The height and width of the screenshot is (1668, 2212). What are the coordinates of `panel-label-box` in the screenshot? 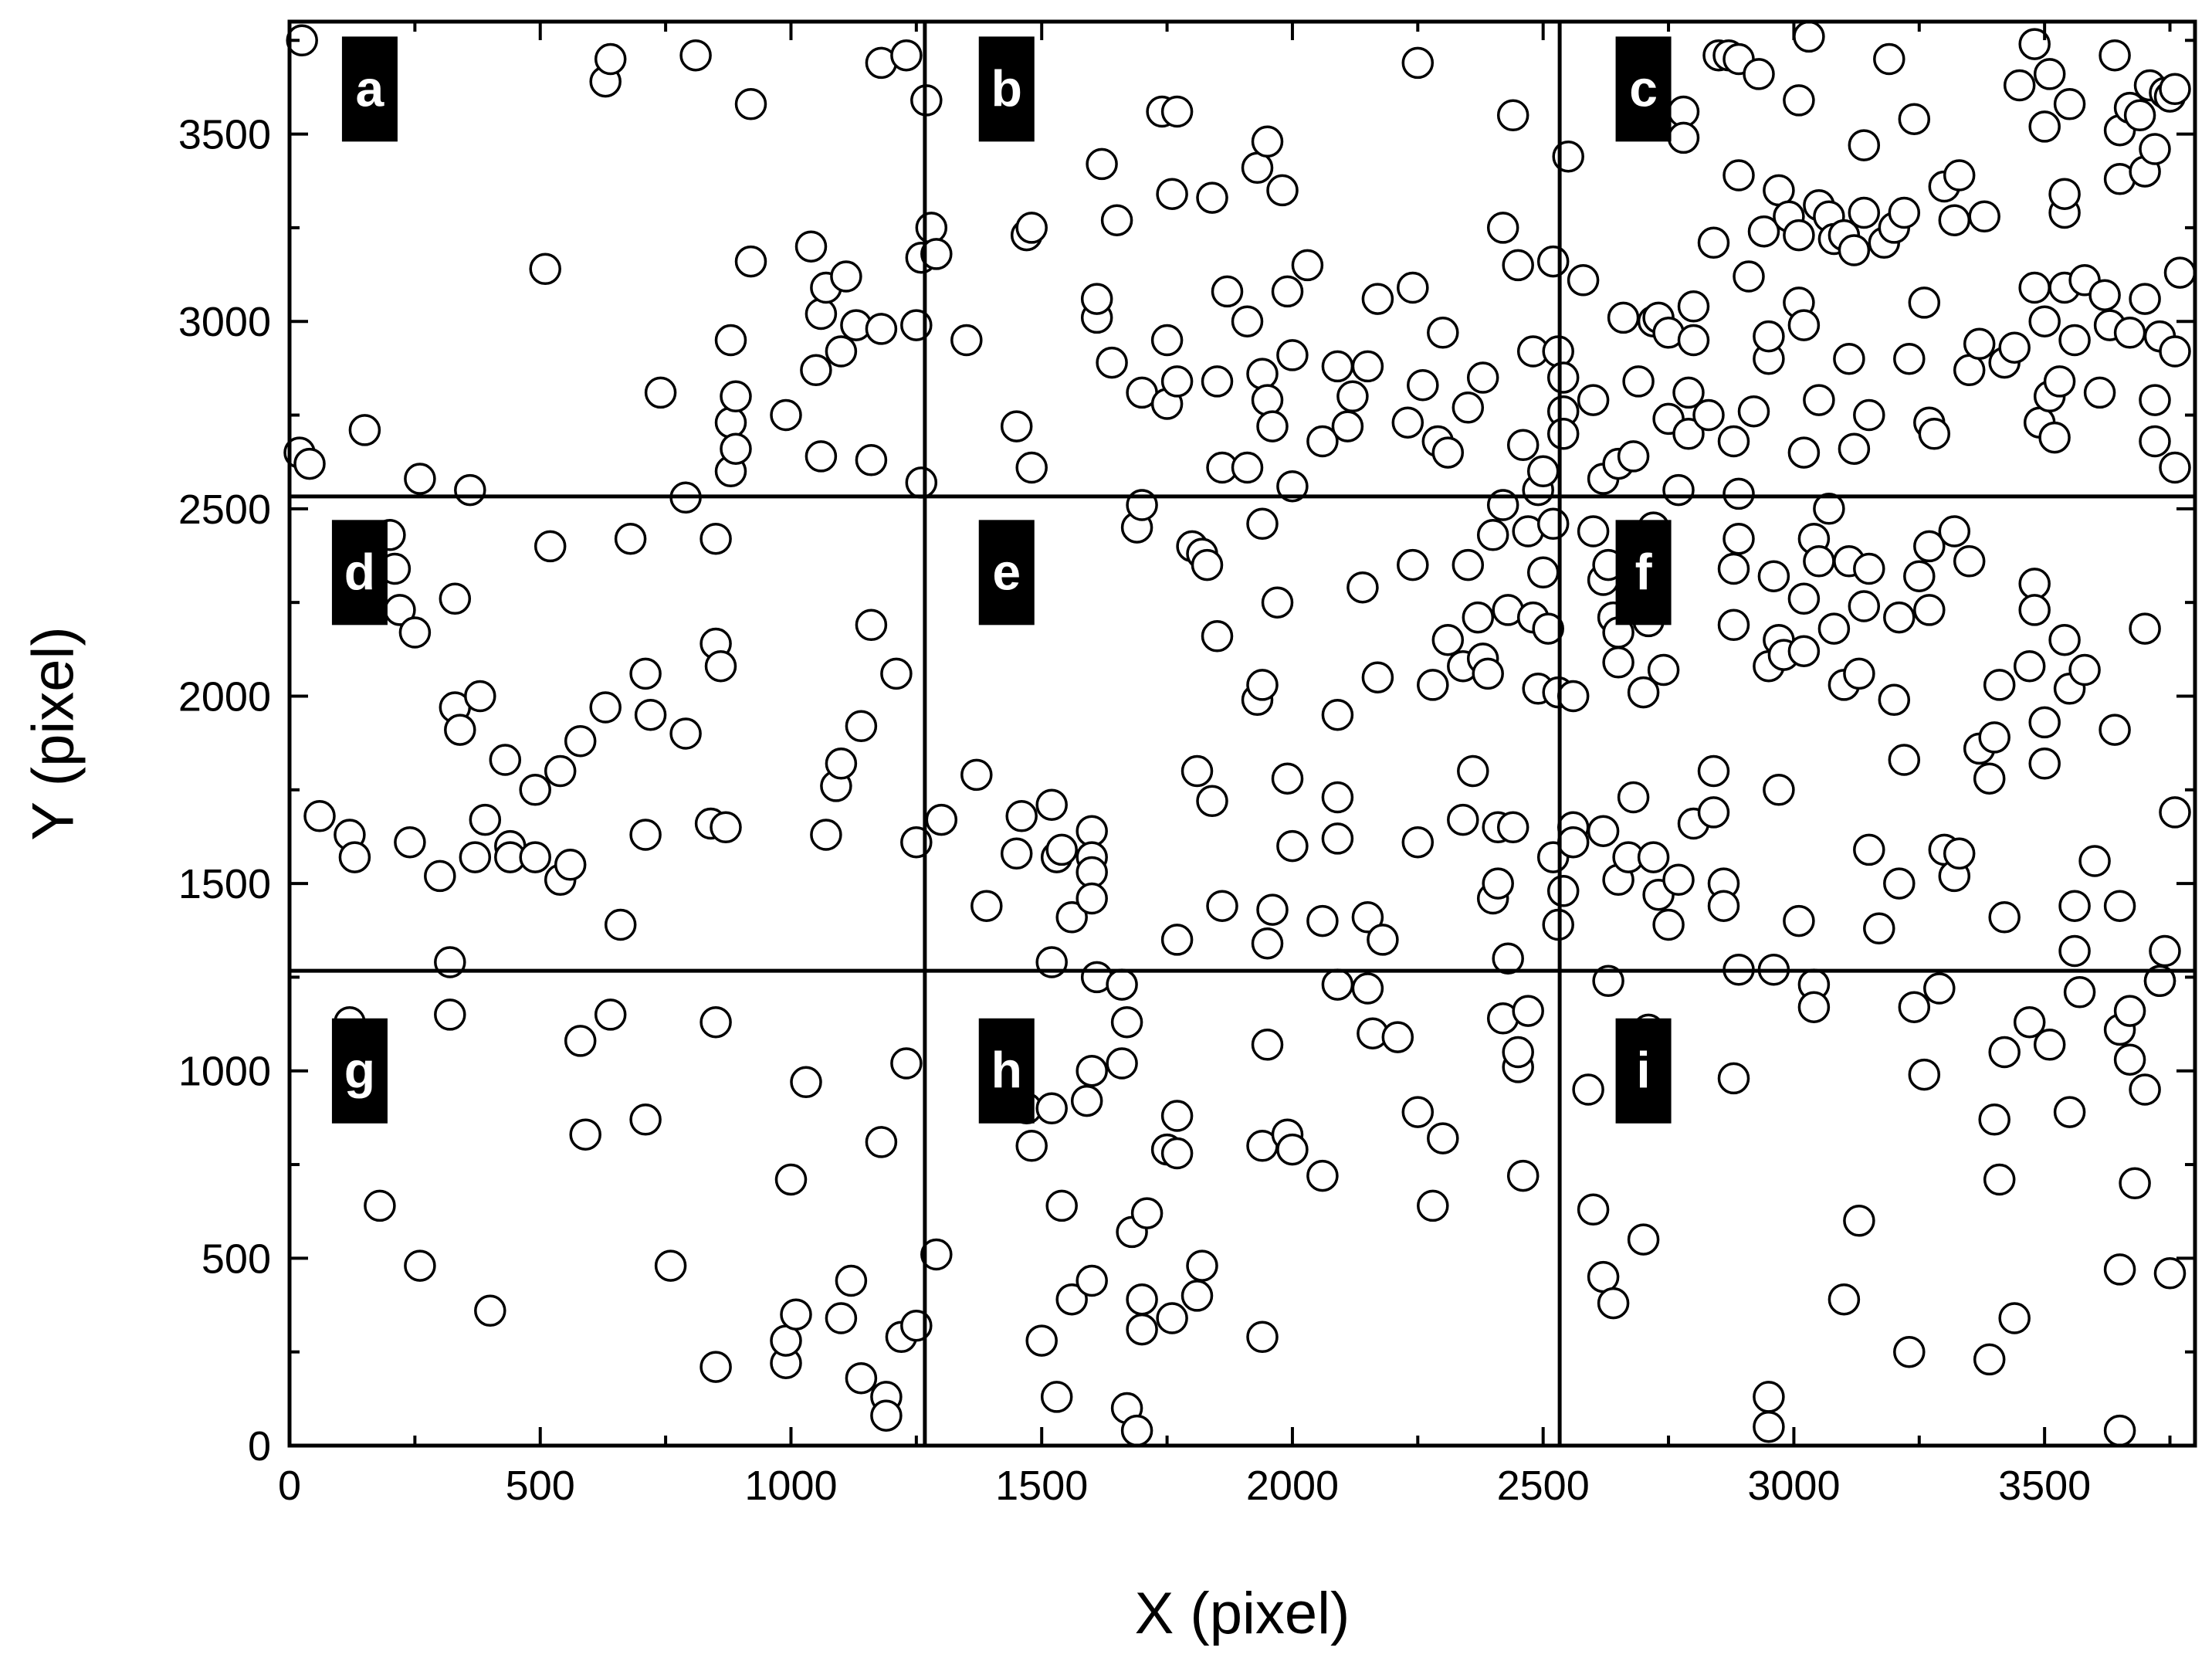 It's located at (359, 573).